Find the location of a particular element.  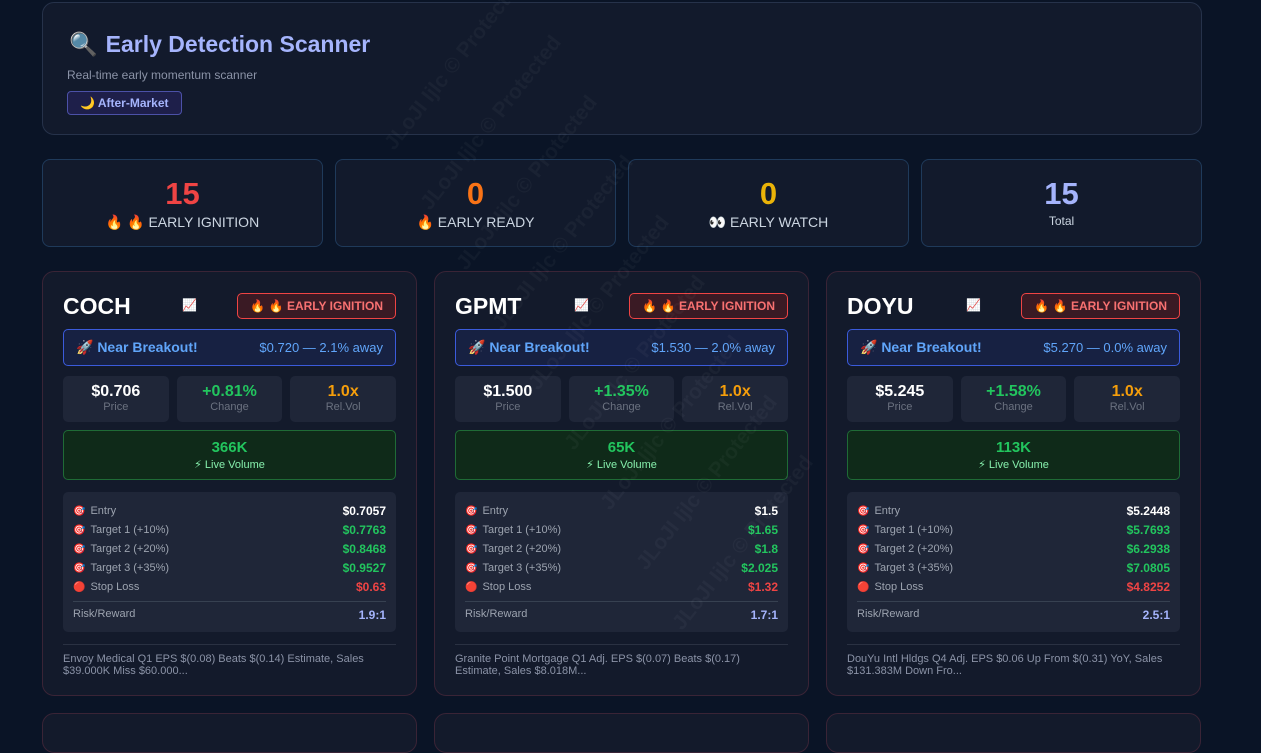

metric-box: $0.706 Price is located at coordinates (116, 399).